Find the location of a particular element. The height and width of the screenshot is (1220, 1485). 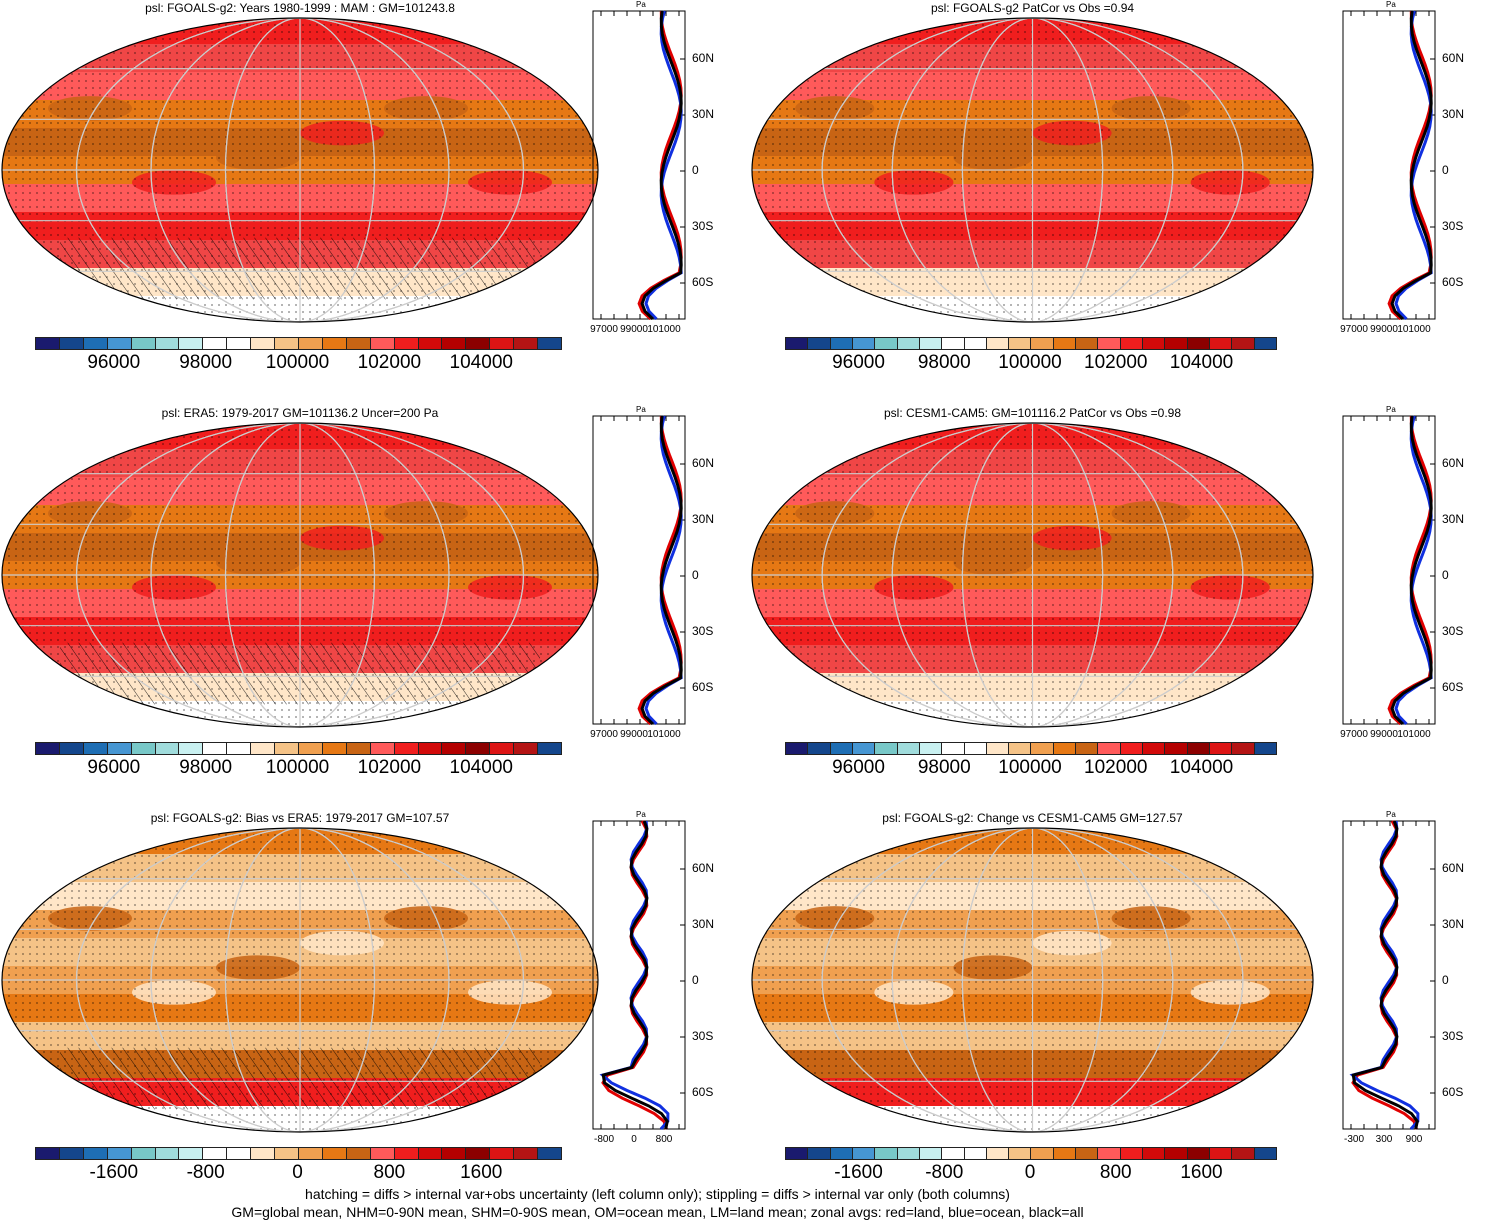

zonal-x-tick-label: 101000 is located at coordinates (1414, 329).